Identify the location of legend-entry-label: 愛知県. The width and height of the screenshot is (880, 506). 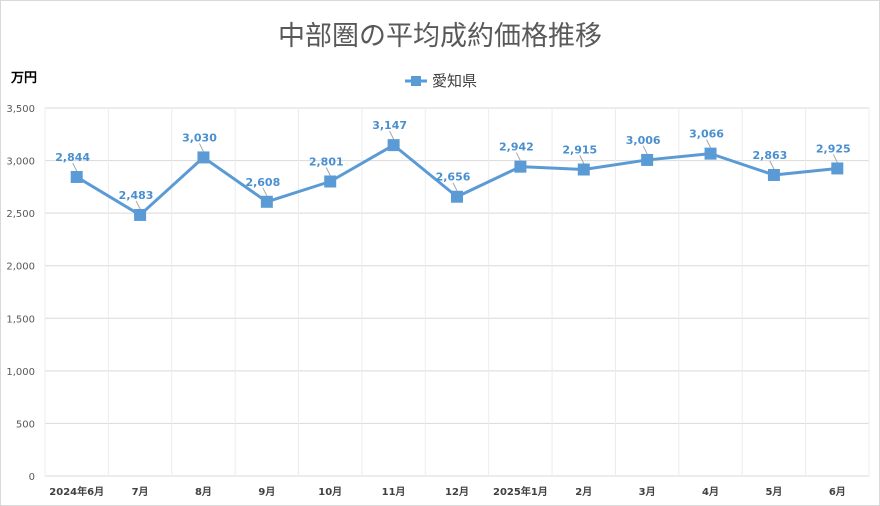
(454, 81).